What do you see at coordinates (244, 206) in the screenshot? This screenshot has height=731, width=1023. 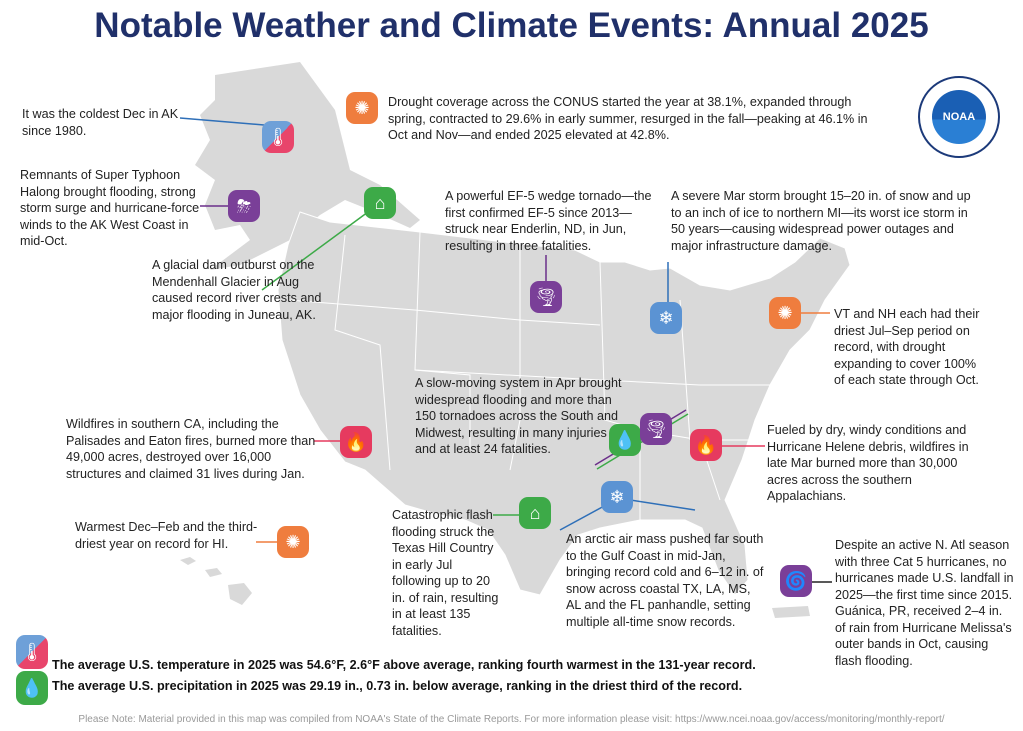 I see `storm-icon: ⛈` at bounding box center [244, 206].